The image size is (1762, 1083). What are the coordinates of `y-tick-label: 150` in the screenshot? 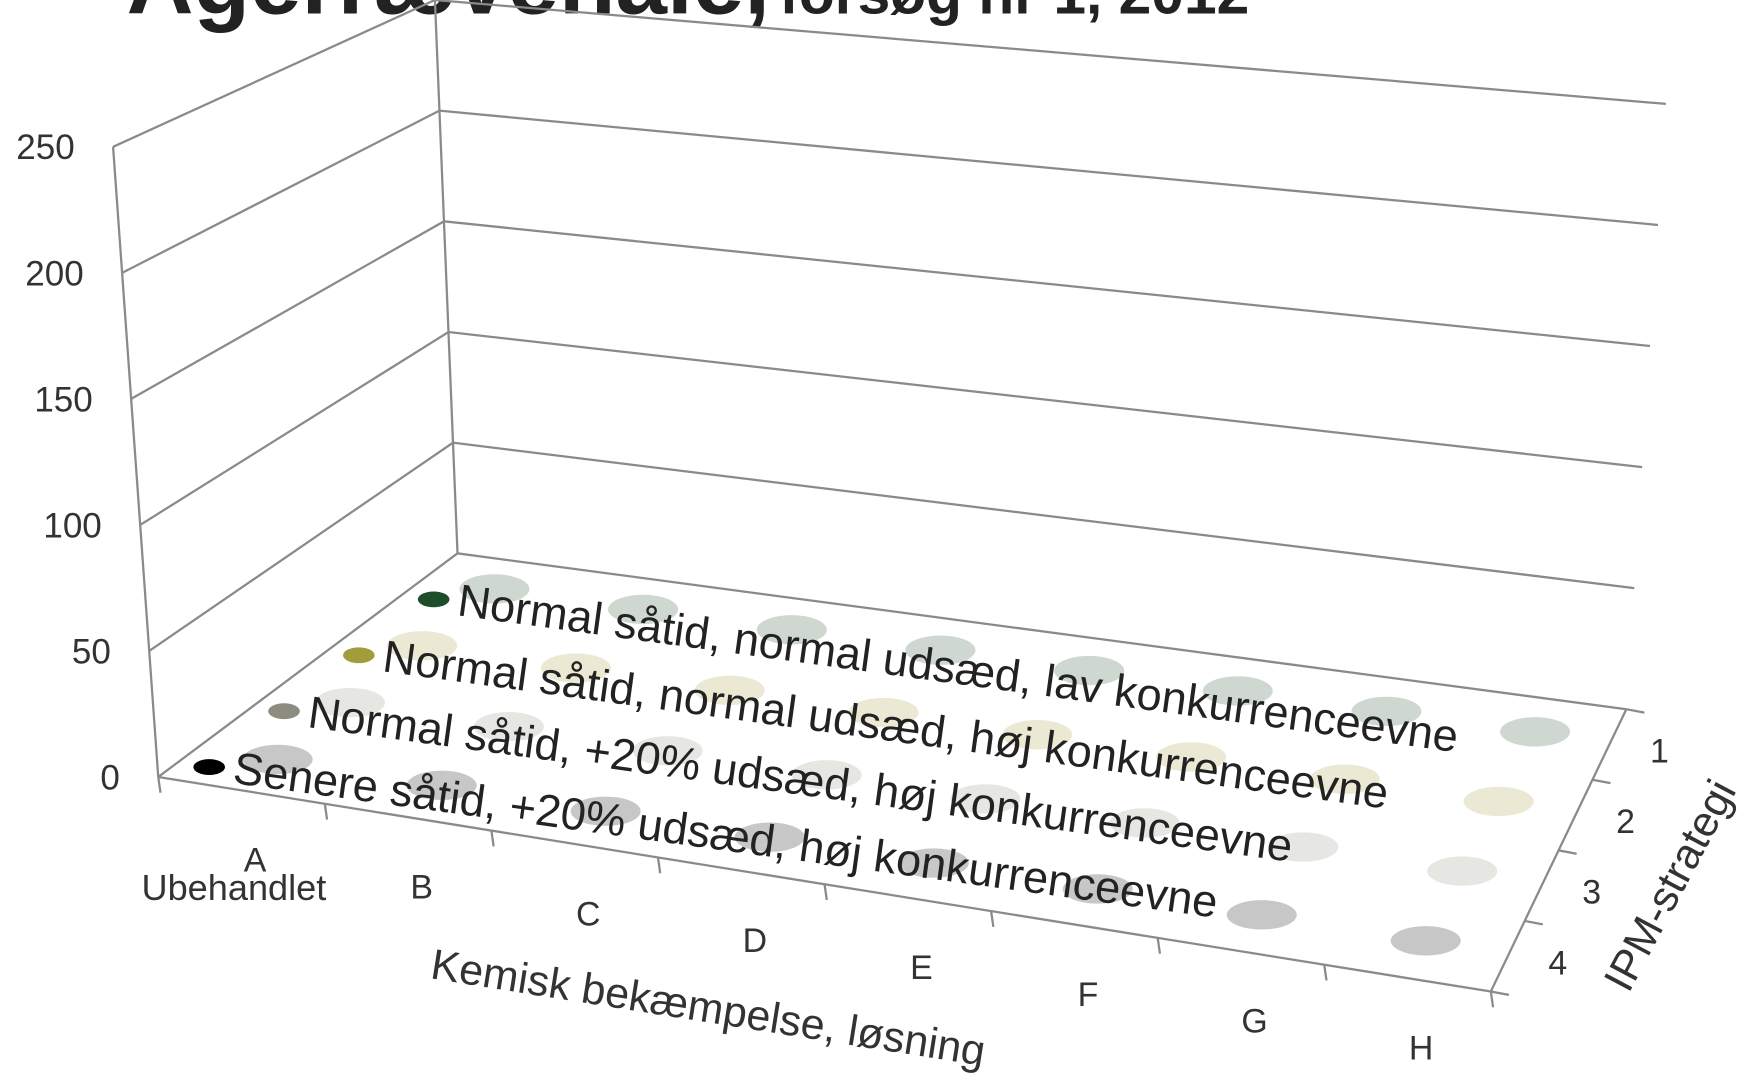 It's located at (63, 399).